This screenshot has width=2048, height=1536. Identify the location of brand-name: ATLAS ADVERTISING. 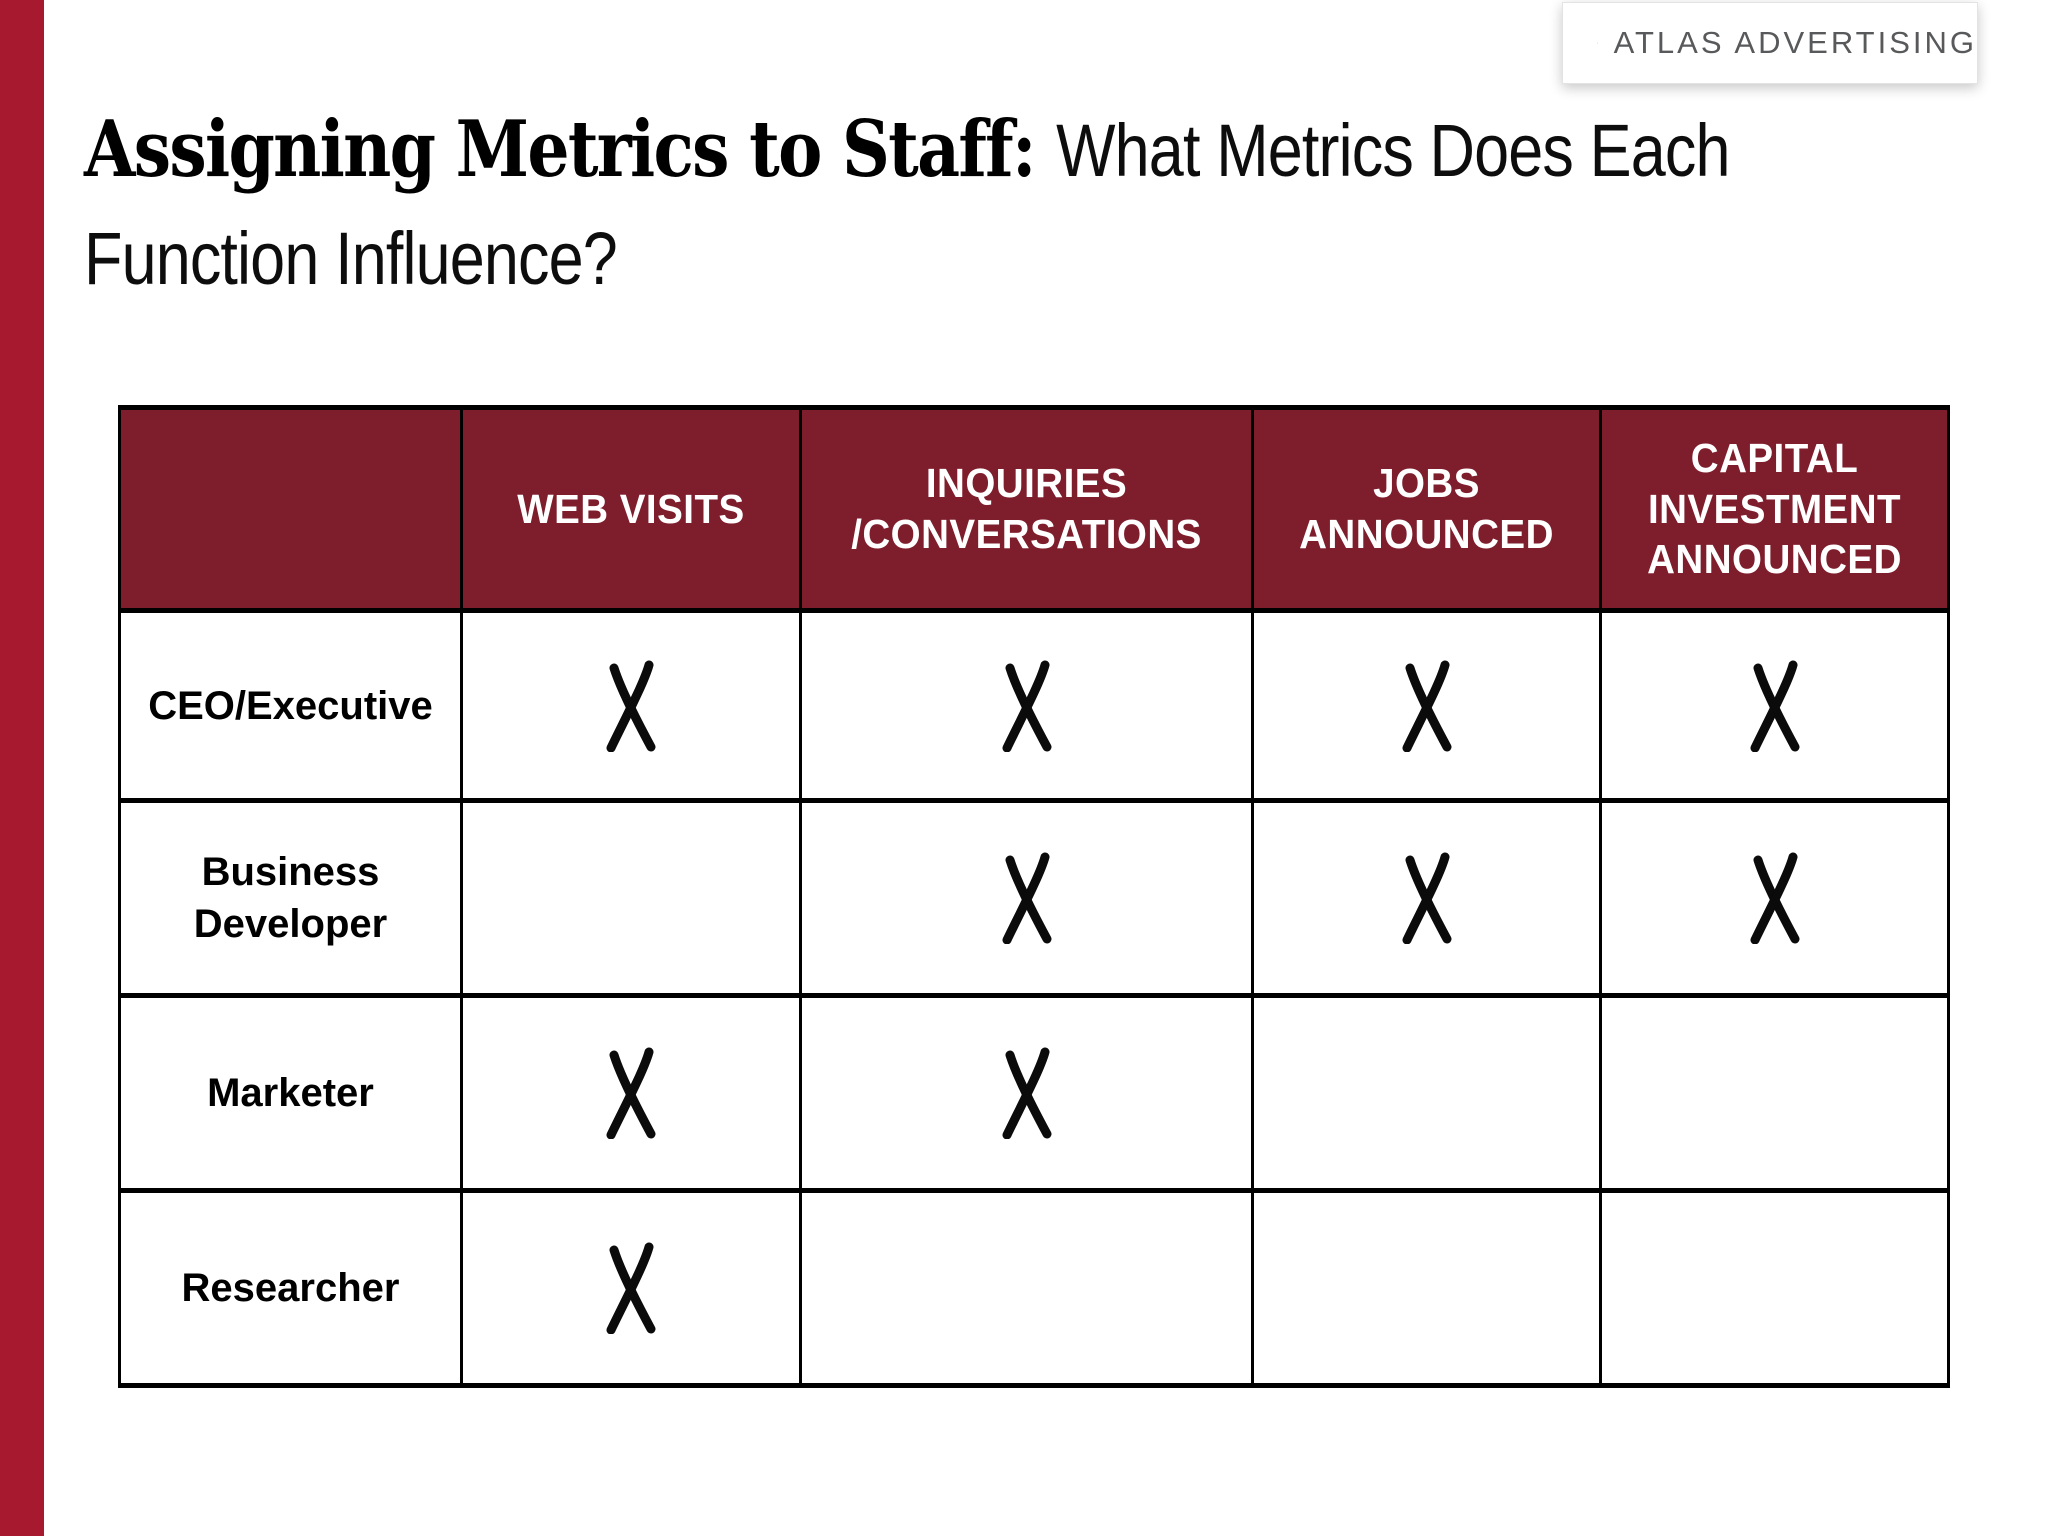
(1795, 42).